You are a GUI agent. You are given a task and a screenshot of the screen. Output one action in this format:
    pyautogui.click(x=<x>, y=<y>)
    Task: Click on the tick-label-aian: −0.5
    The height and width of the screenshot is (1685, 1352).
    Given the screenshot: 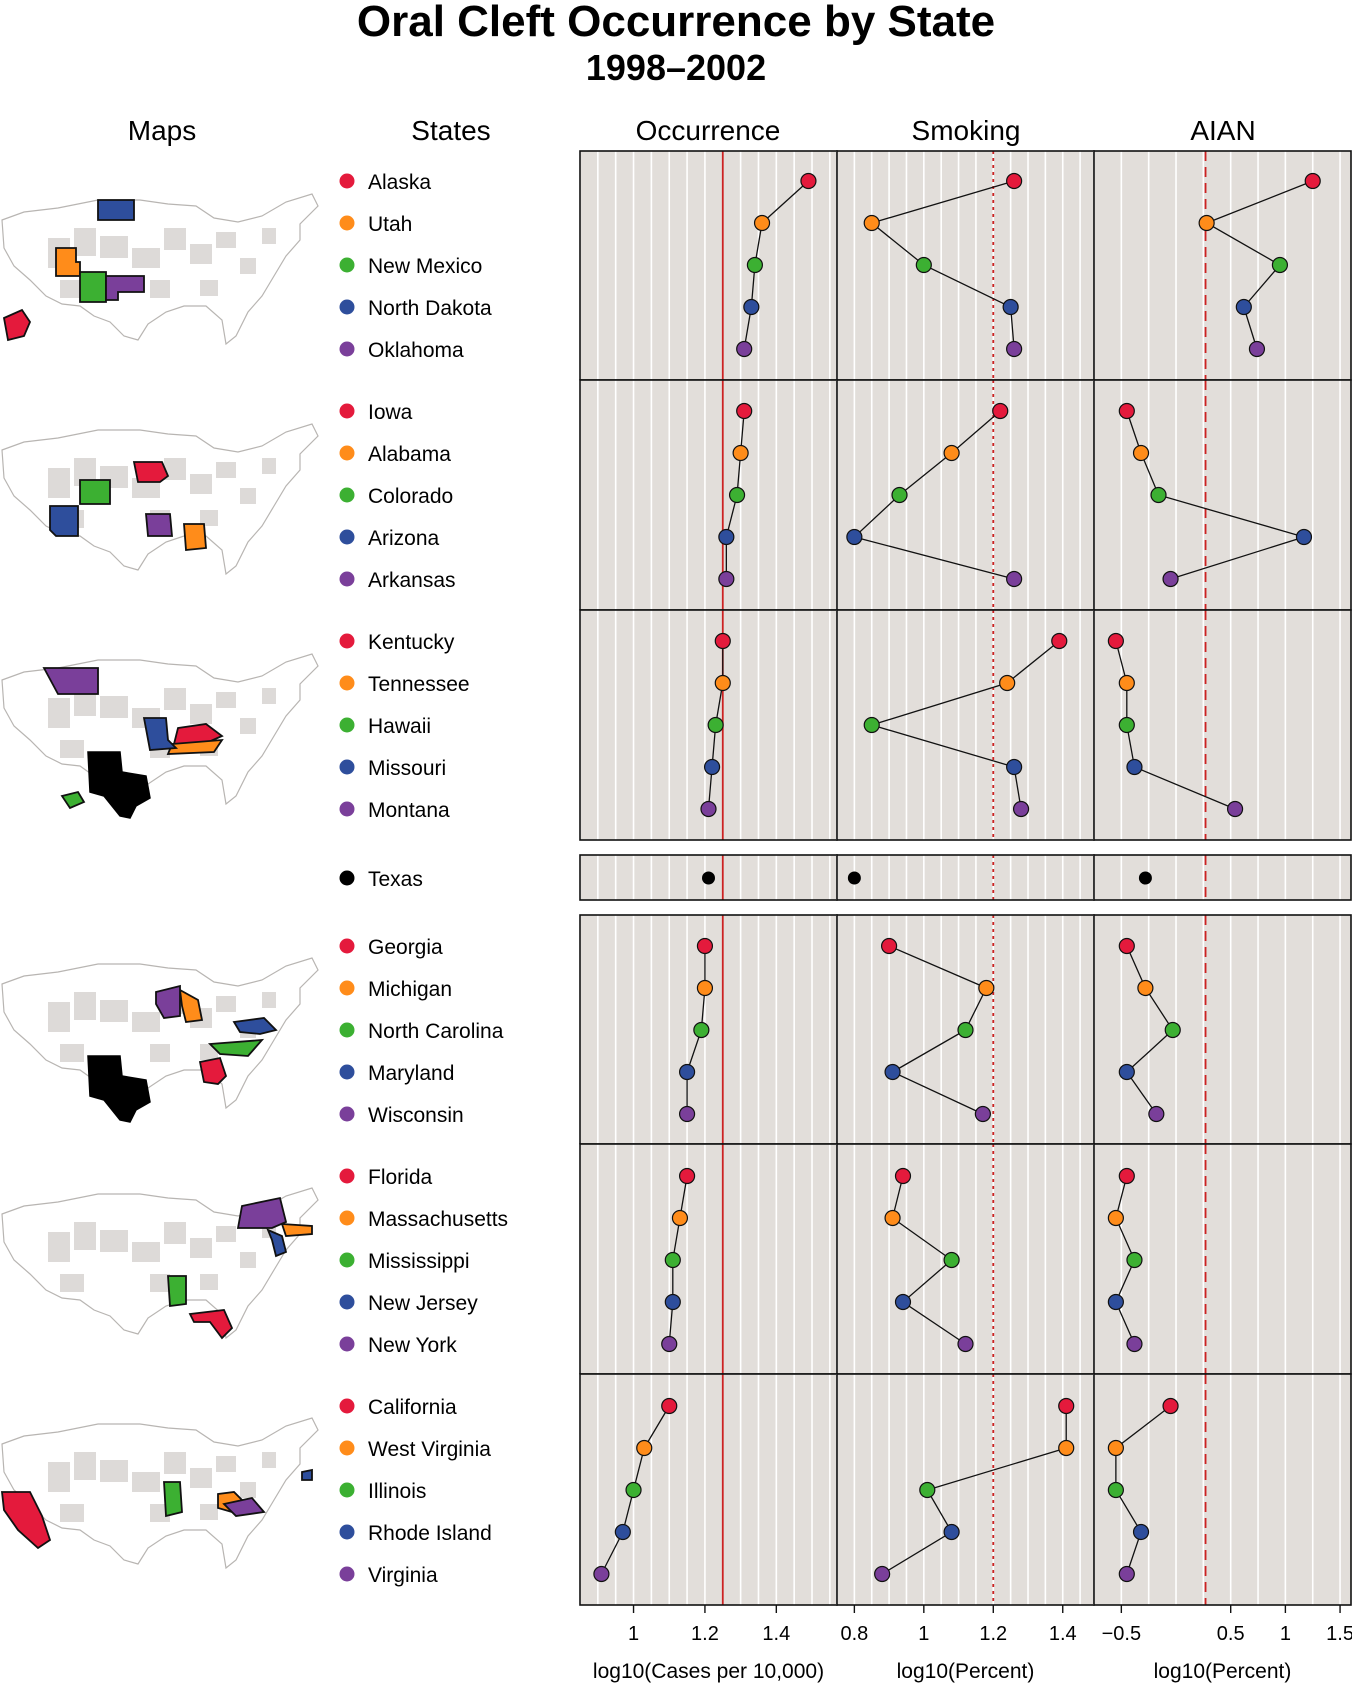 What is the action you would take?
    pyautogui.click(x=1121, y=1634)
    